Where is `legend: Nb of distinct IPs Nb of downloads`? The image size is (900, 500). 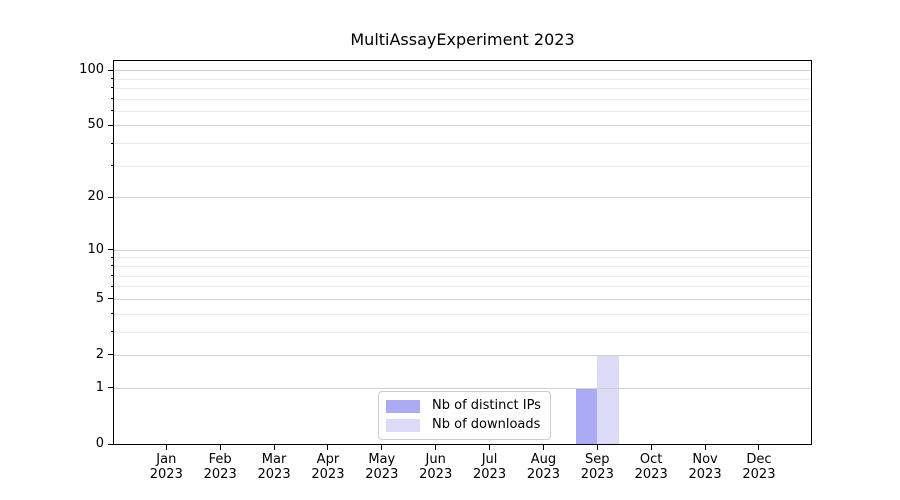 legend: Nb of distinct IPs Nb of downloads is located at coordinates (464, 415).